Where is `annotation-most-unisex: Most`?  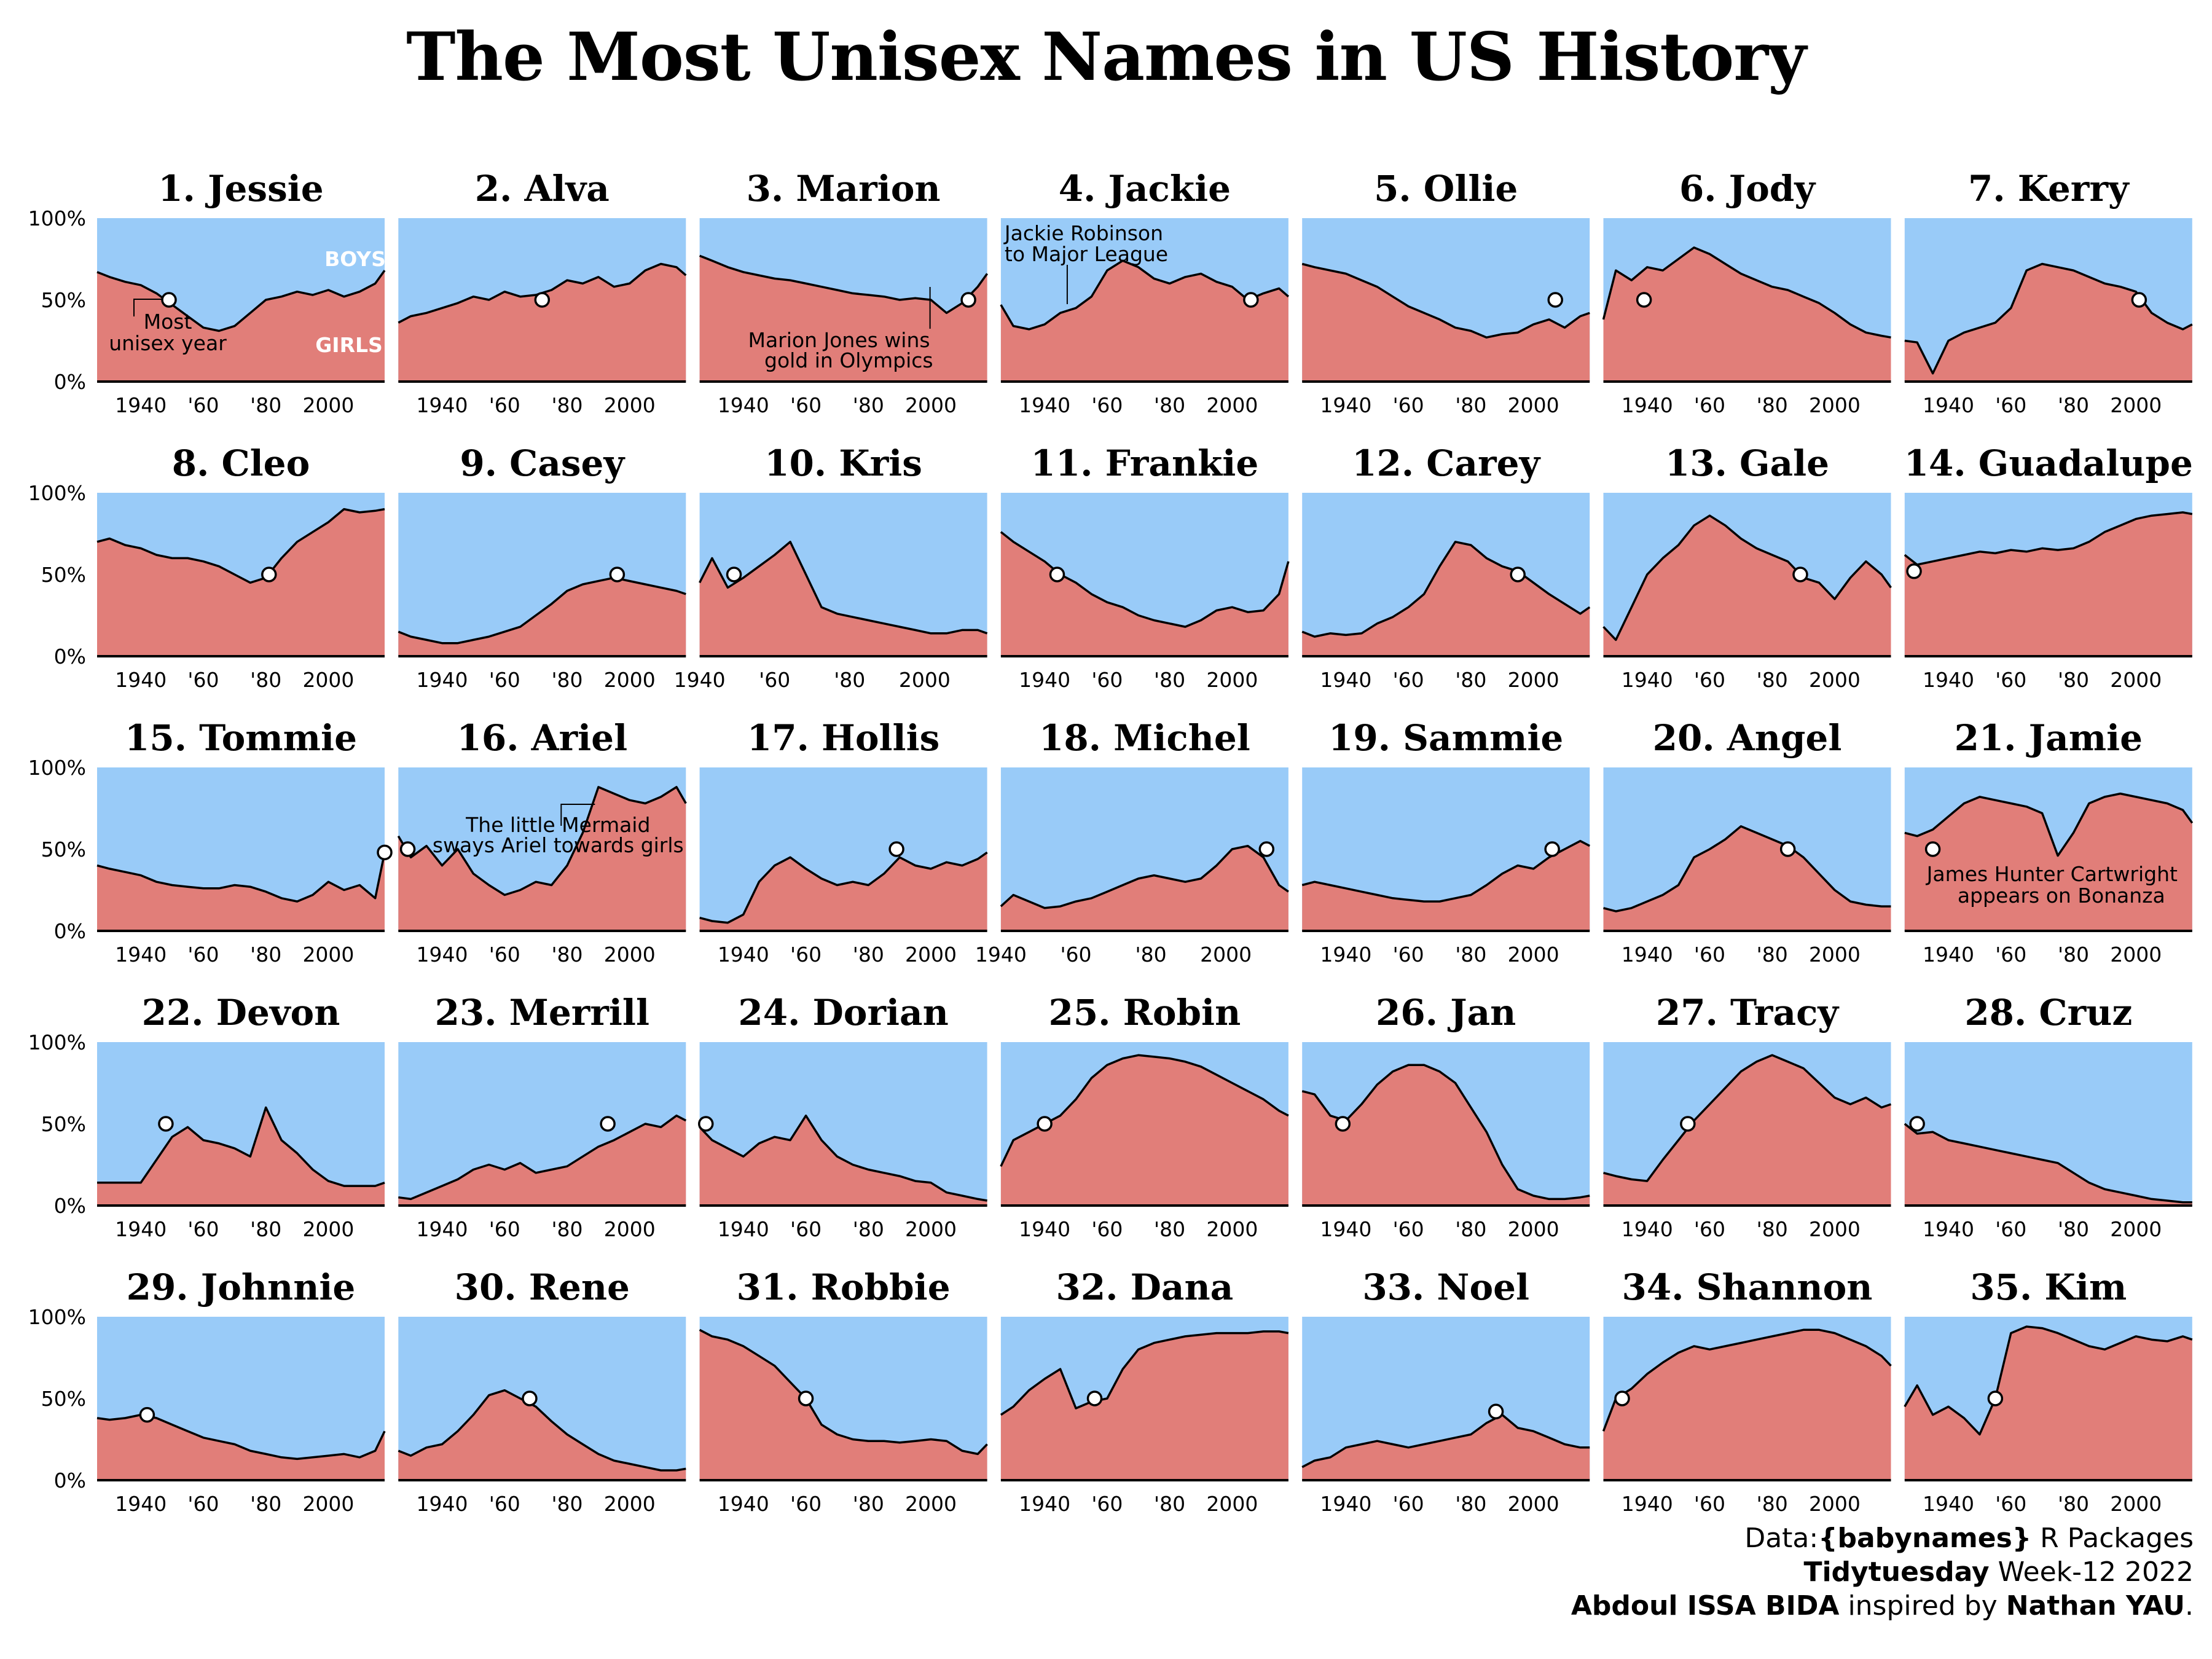
annotation-most-unisex: Most is located at coordinates (168, 322).